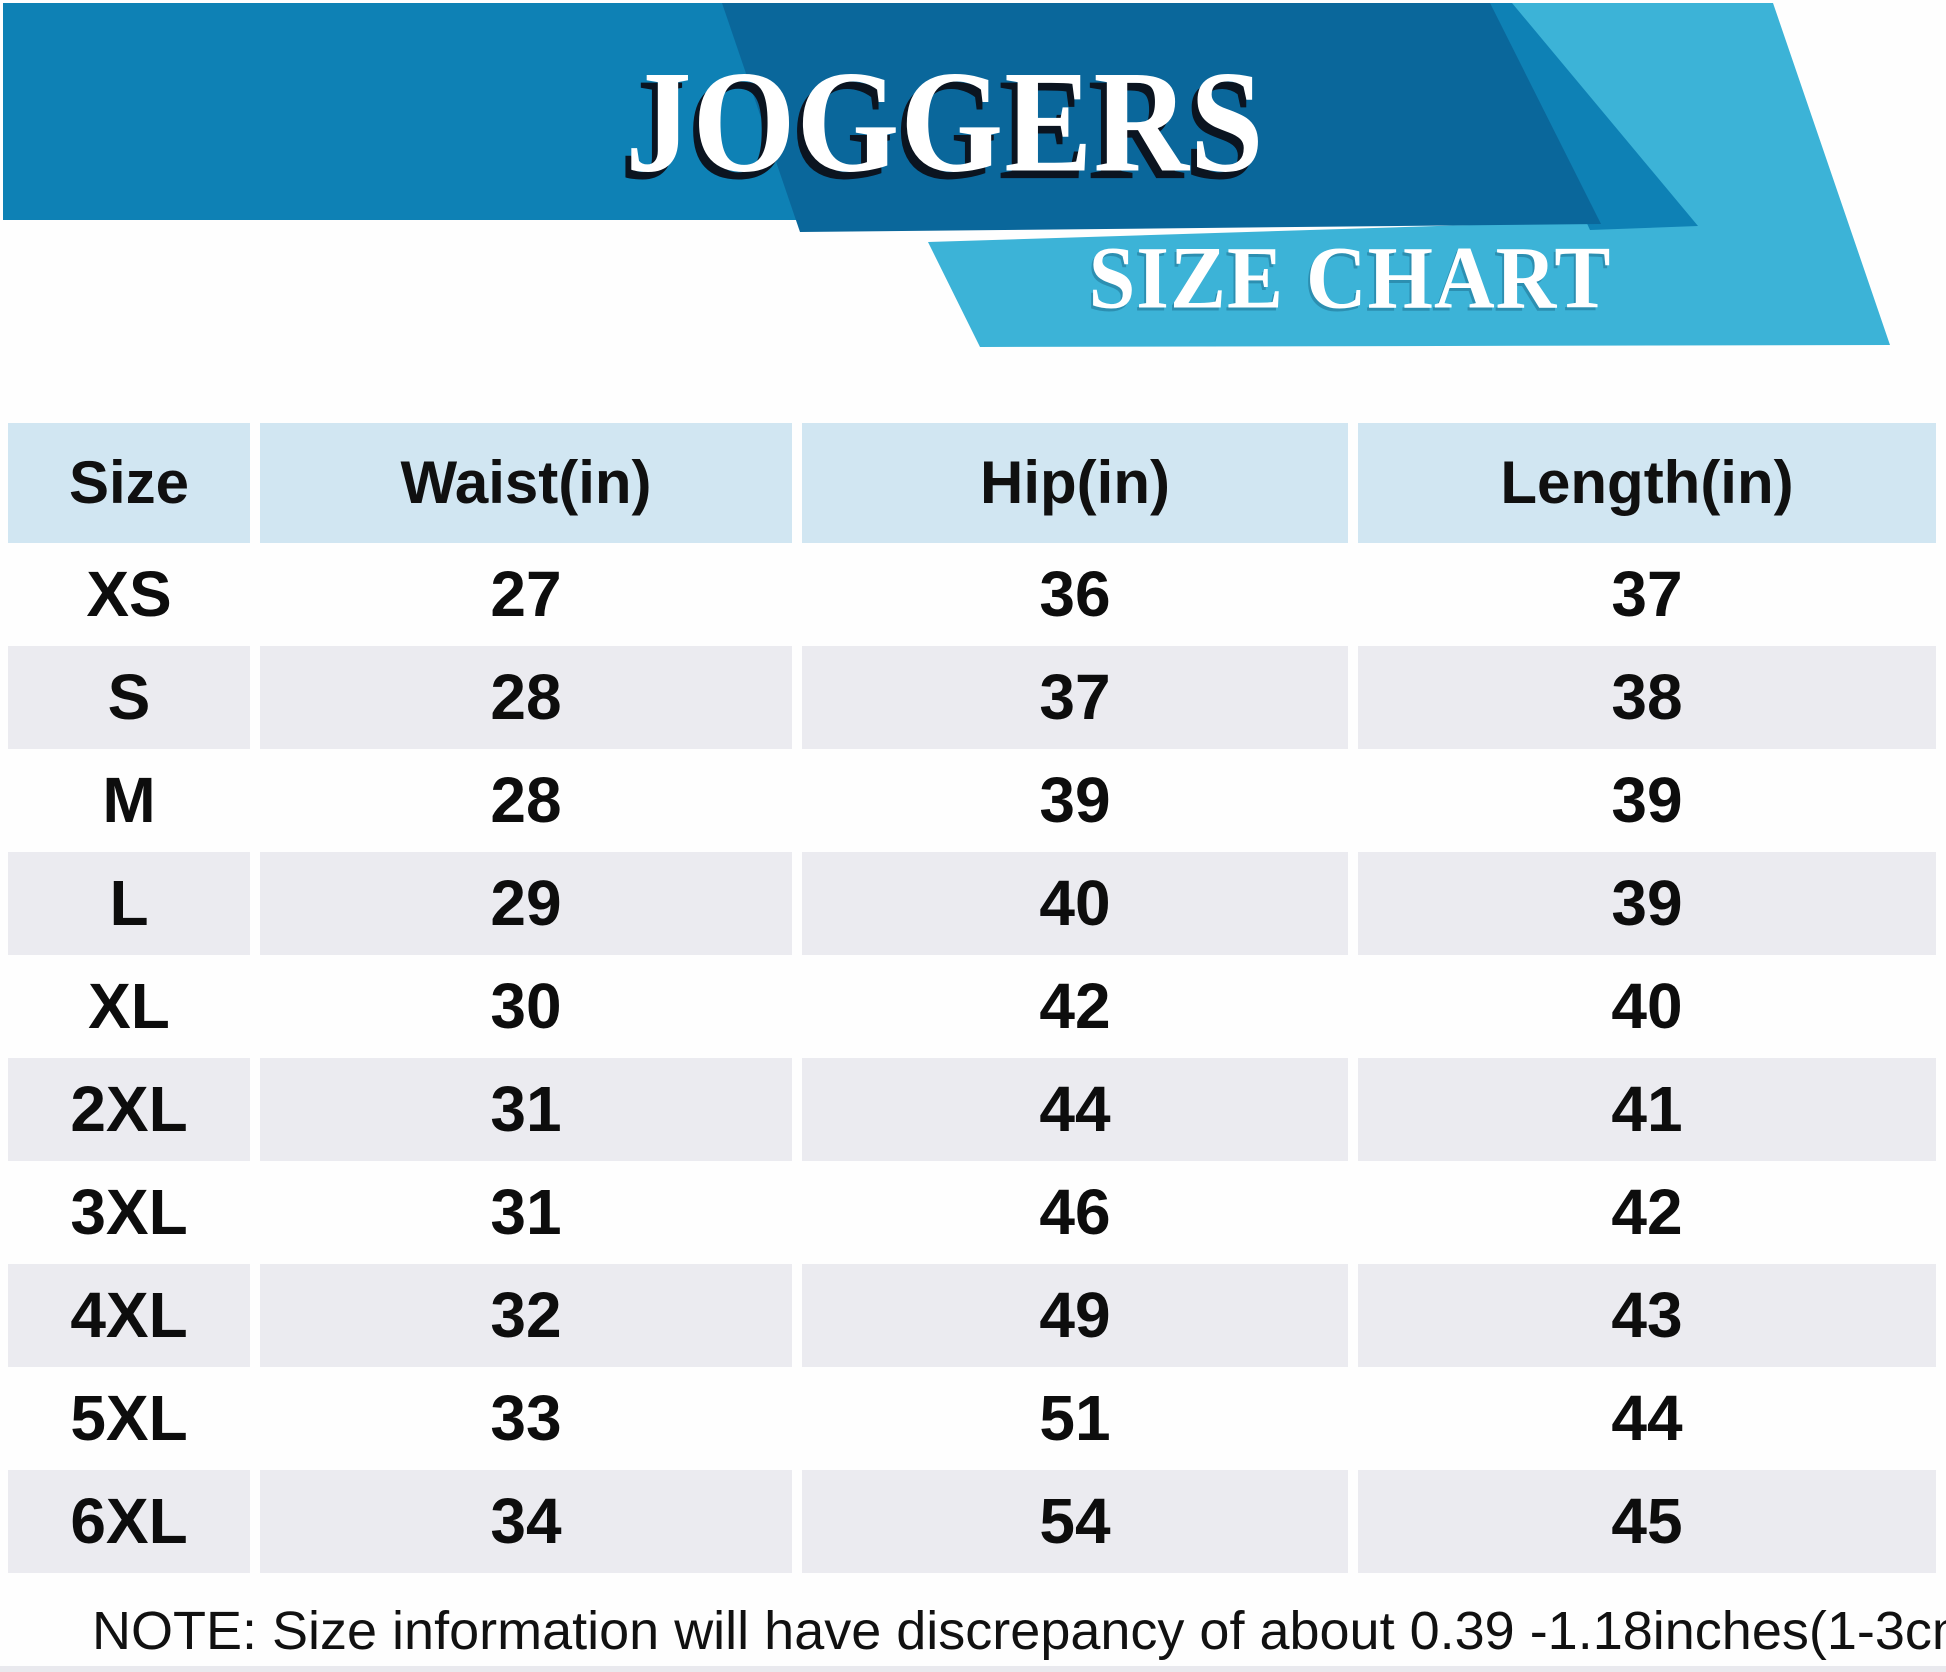  What do you see at coordinates (526, 1315) in the screenshot?
I see `waist-cell: 32` at bounding box center [526, 1315].